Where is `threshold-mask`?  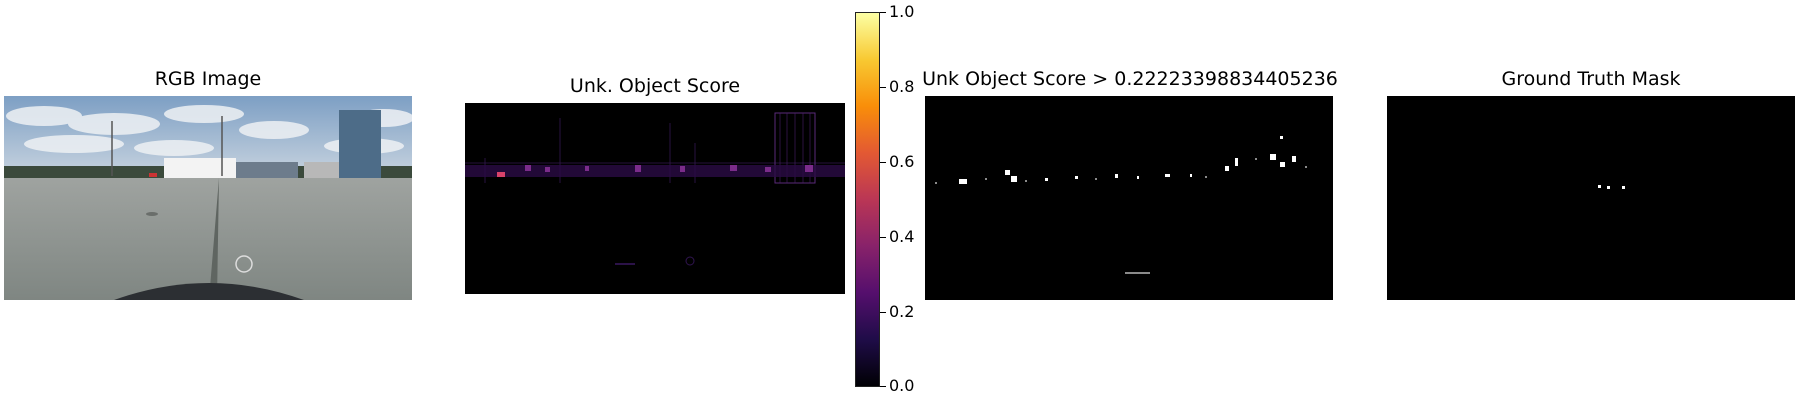 threshold-mask is located at coordinates (1129, 198).